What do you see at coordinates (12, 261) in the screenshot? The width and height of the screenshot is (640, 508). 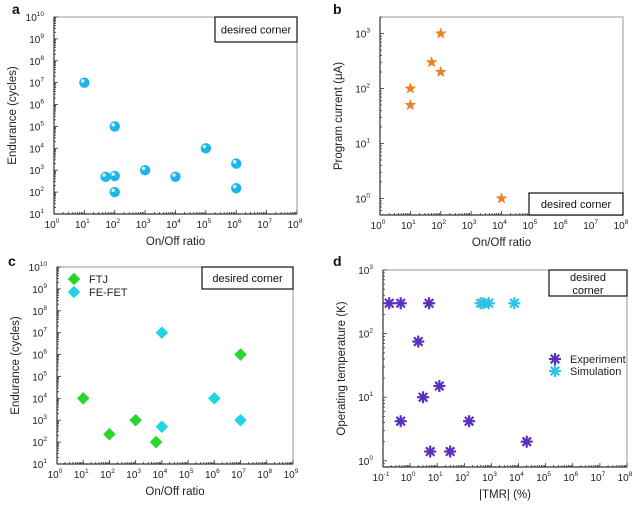 I see `panel-label: c` at bounding box center [12, 261].